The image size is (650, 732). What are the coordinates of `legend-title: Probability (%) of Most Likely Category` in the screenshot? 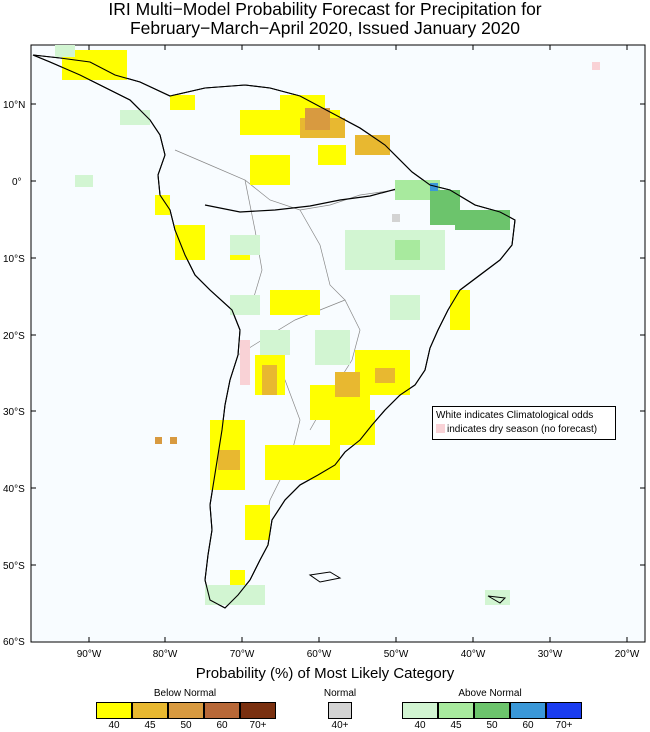 It's located at (325, 673).